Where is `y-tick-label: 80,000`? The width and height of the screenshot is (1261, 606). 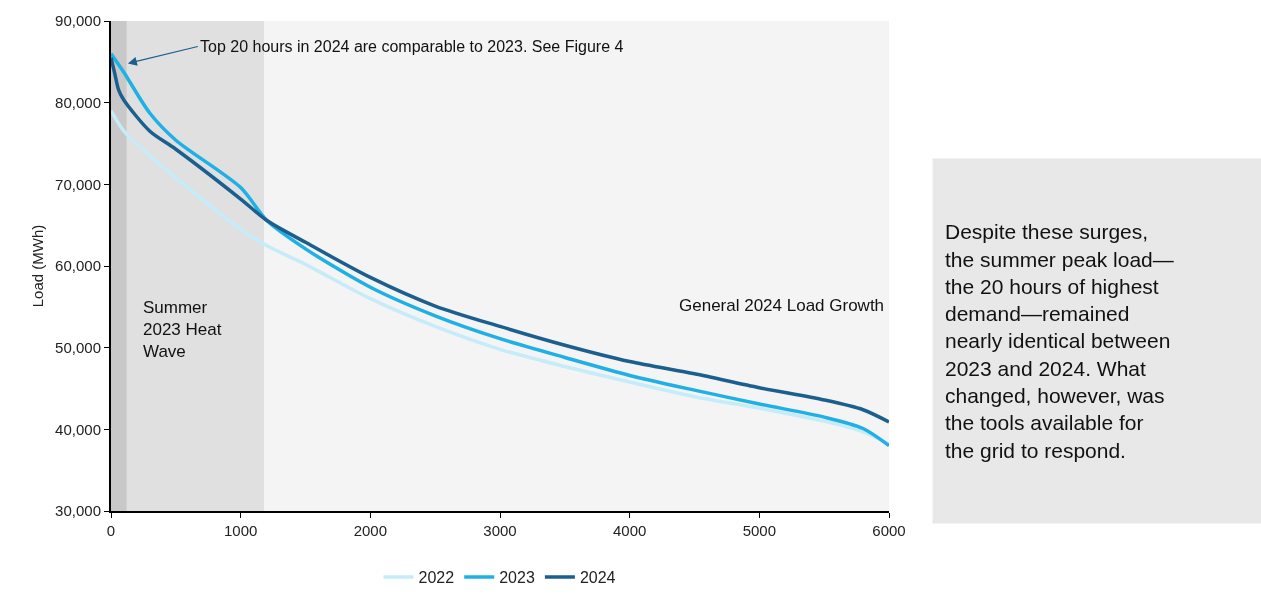
y-tick-label: 80,000 is located at coordinates (78, 102).